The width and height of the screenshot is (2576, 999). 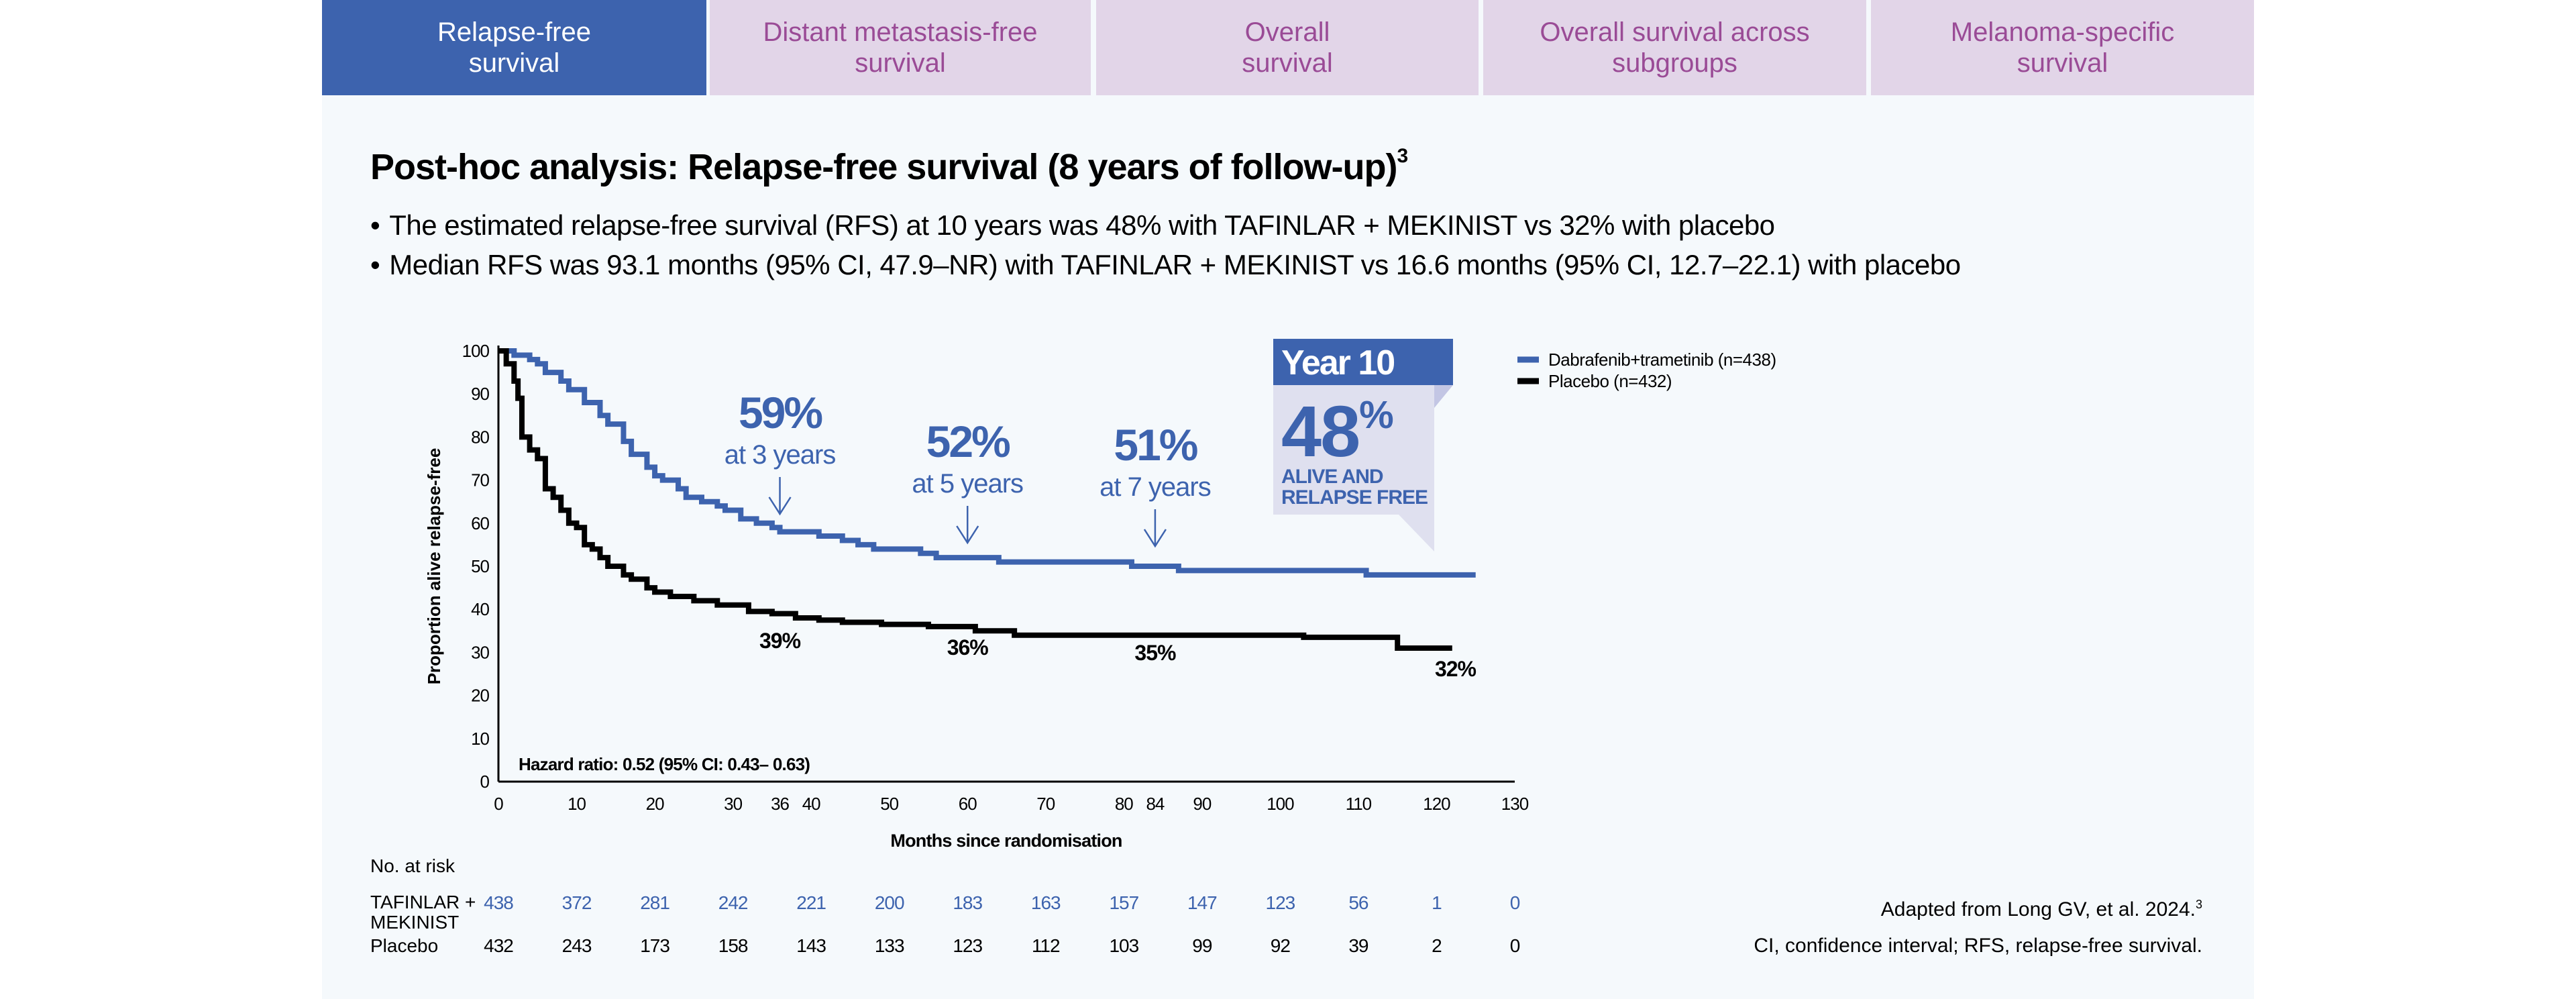 I want to click on placebo-annotation: 39%, so click(x=780, y=641).